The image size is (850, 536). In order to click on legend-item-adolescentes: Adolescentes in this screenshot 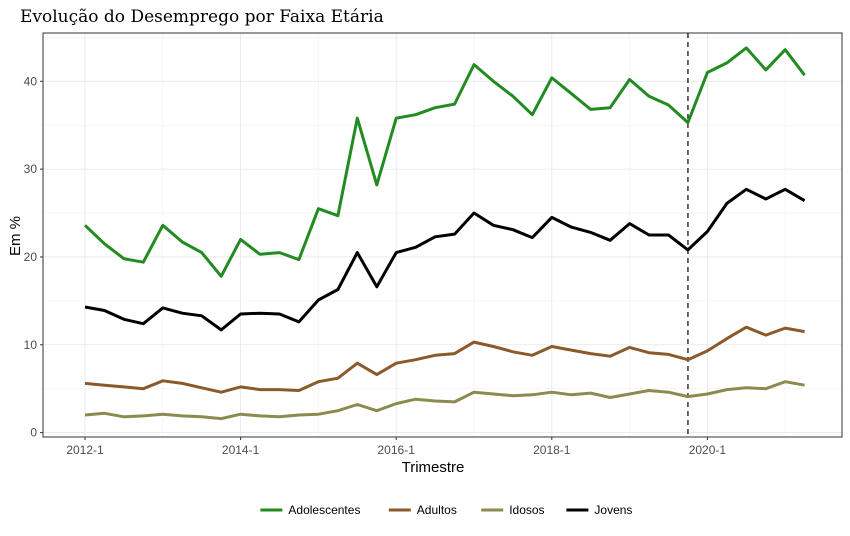, I will do `click(310, 510)`.